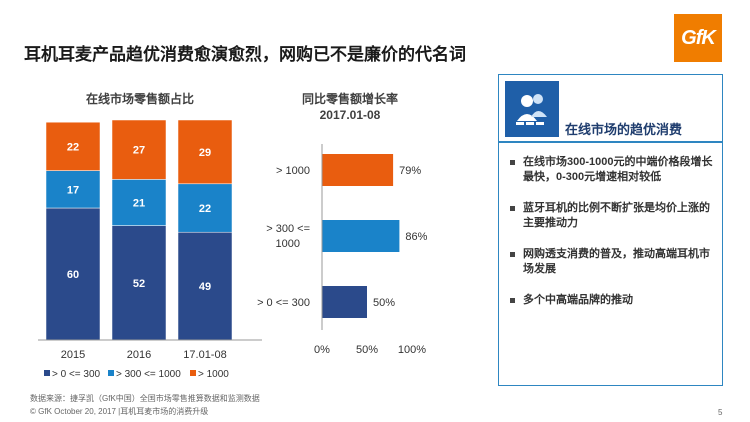 Image resolution: width=750 pixels, height=422 pixels. What do you see at coordinates (322, 350) in the screenshot?
I see `x-tick-label: 0%` at bounding box center [322, 350].